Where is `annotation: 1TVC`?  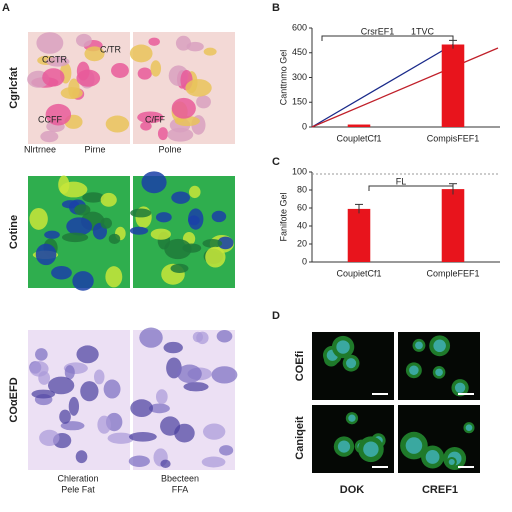 annotation: 1TVC is located at coordinates (423, 31).